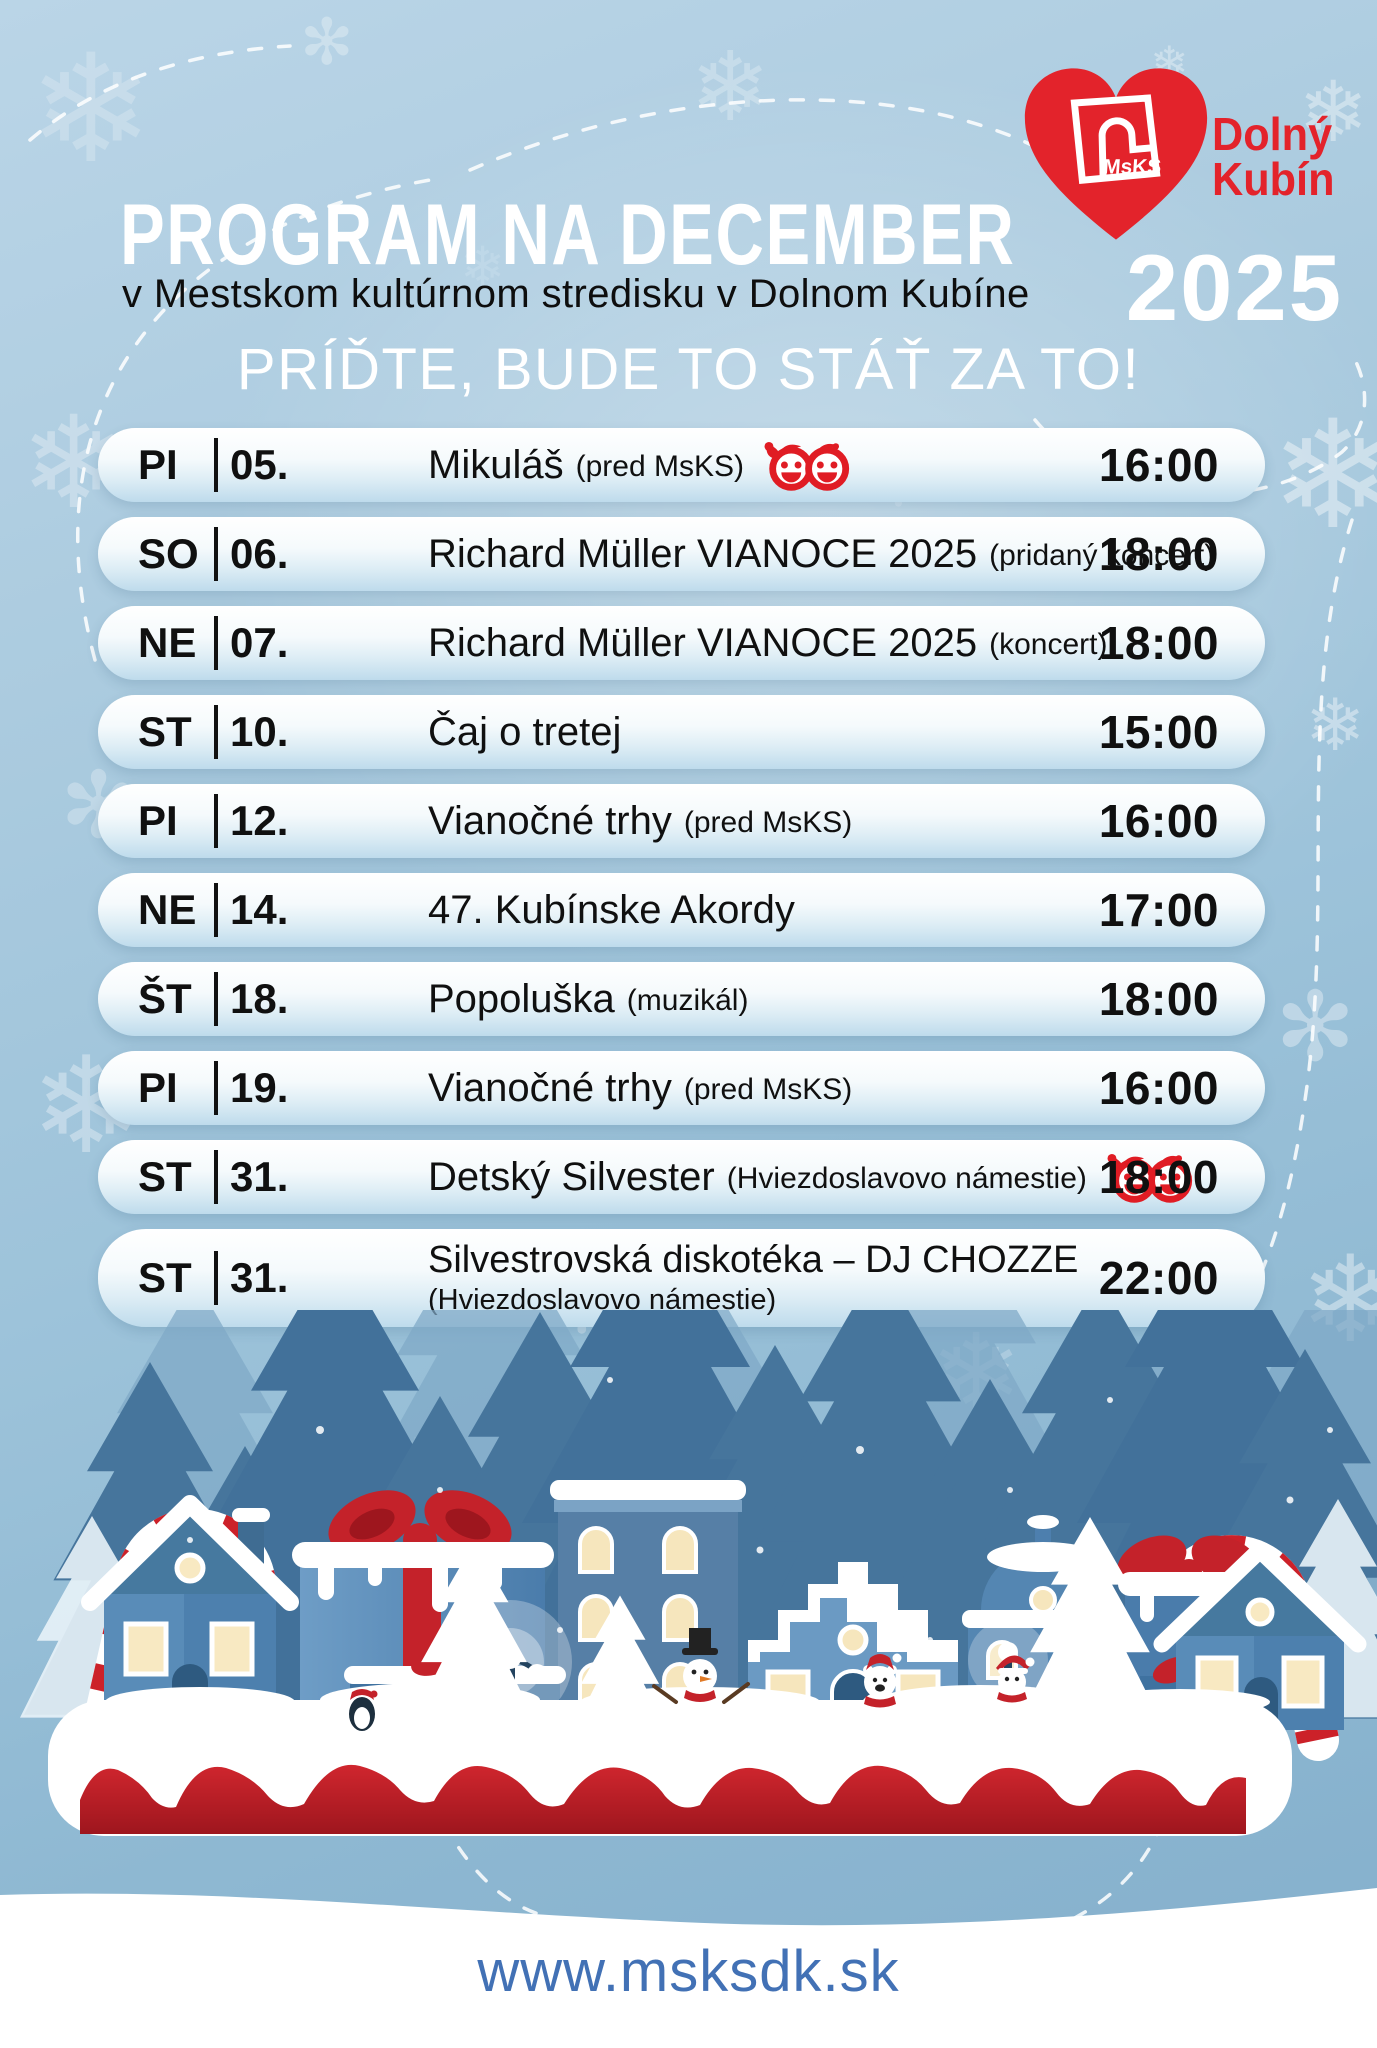 The height and width of the screenshot is (2048, 1377). Describe the element at coordinates (688, 369) in the screenshot. I see `tagline: PRÍĎTE, BUDE TO STÁŤ ZA TO!` at that location.